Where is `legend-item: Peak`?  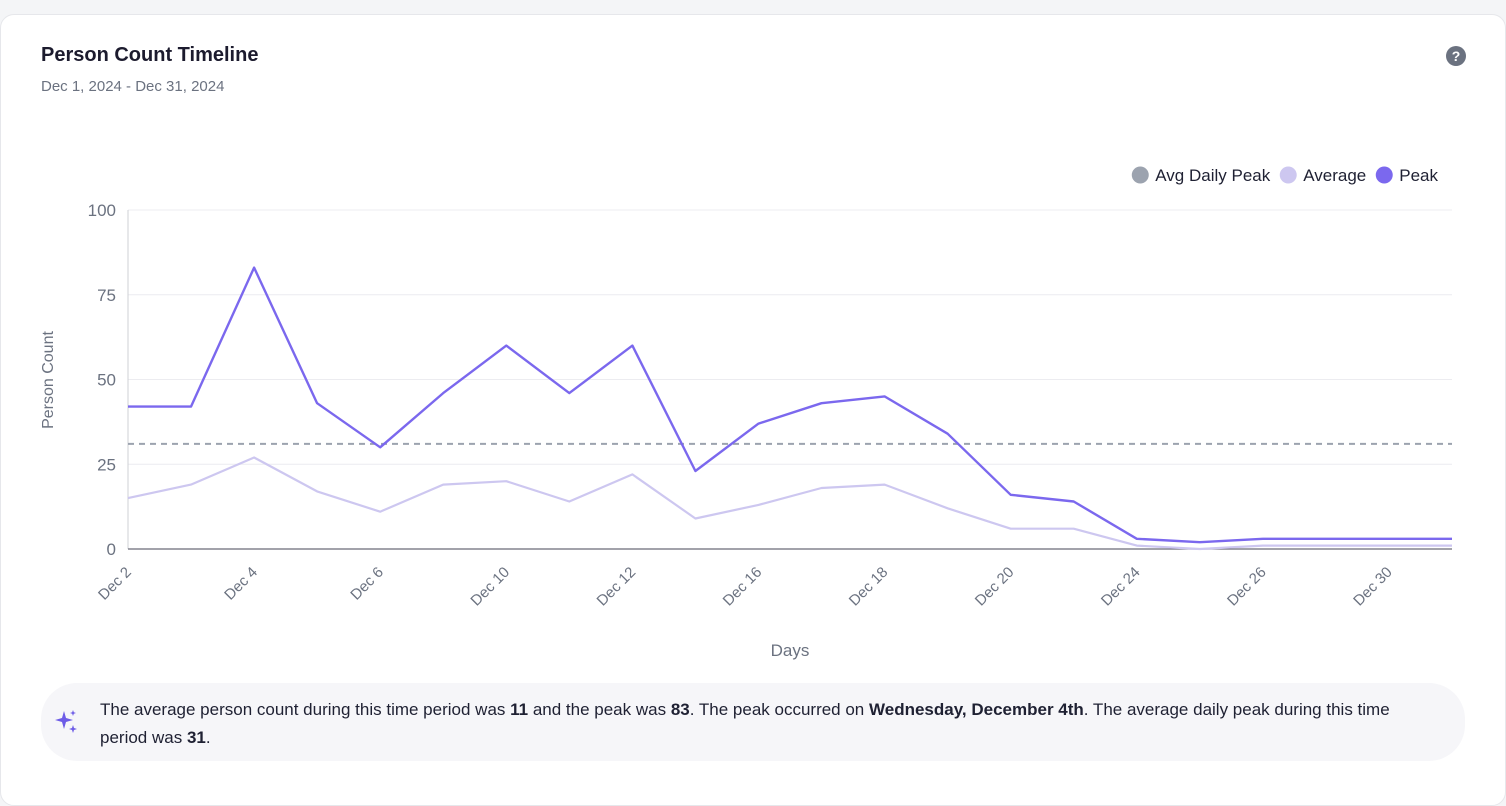
legend-item: Peak is located at coordinates (1406, 175).